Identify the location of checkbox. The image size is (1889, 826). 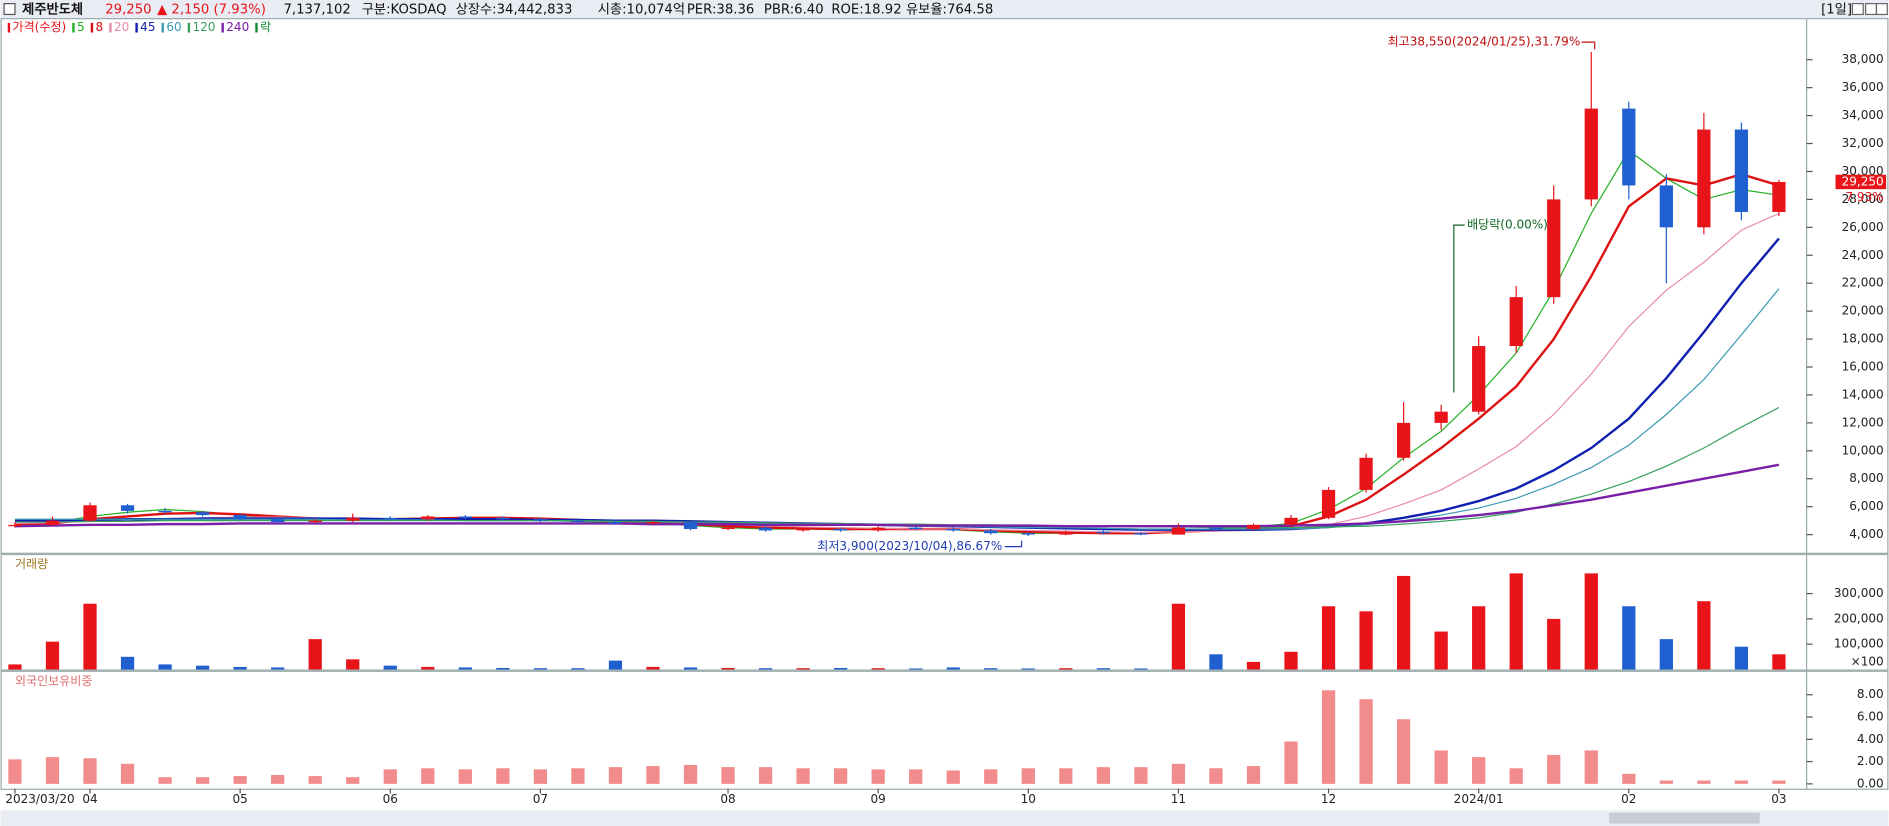
(9, 9).